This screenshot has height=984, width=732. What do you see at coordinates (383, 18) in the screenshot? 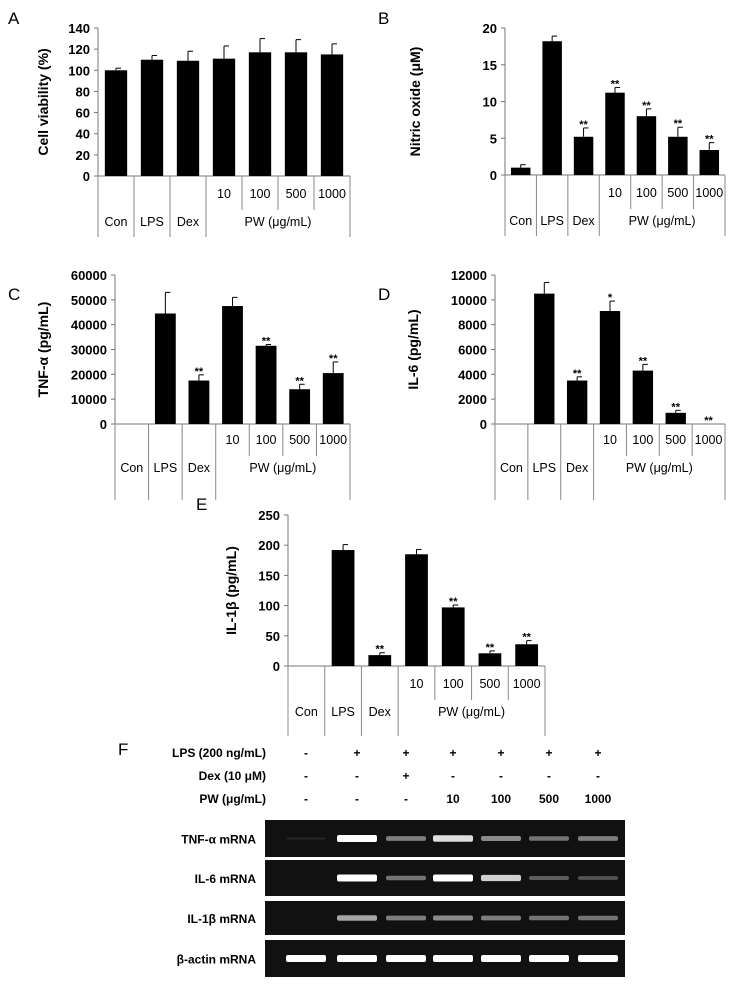
I see `panel-letter: B` at bounding box center [383, 18].